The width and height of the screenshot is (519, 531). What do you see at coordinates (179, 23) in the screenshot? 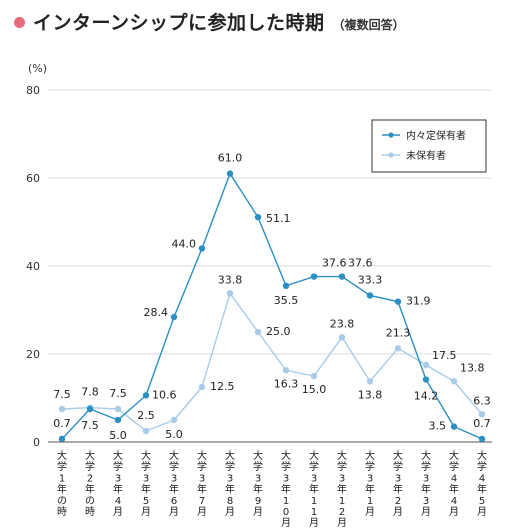
I see `chart-title: インターンシップに参加した時期` at bounding box center [179, 23].